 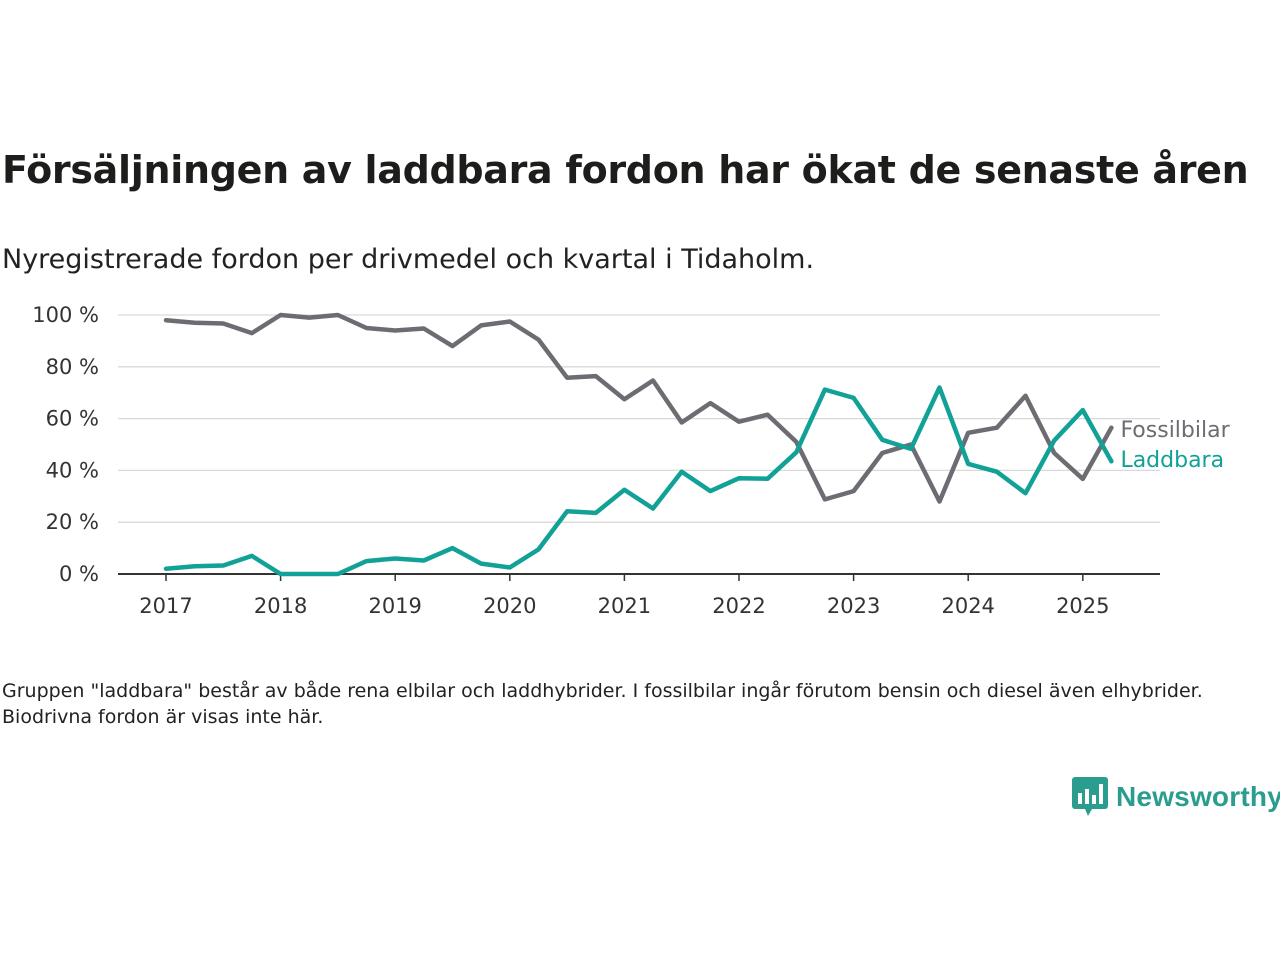 I want to click on y-tick-label: 100 %, so click(x=65, y=315).